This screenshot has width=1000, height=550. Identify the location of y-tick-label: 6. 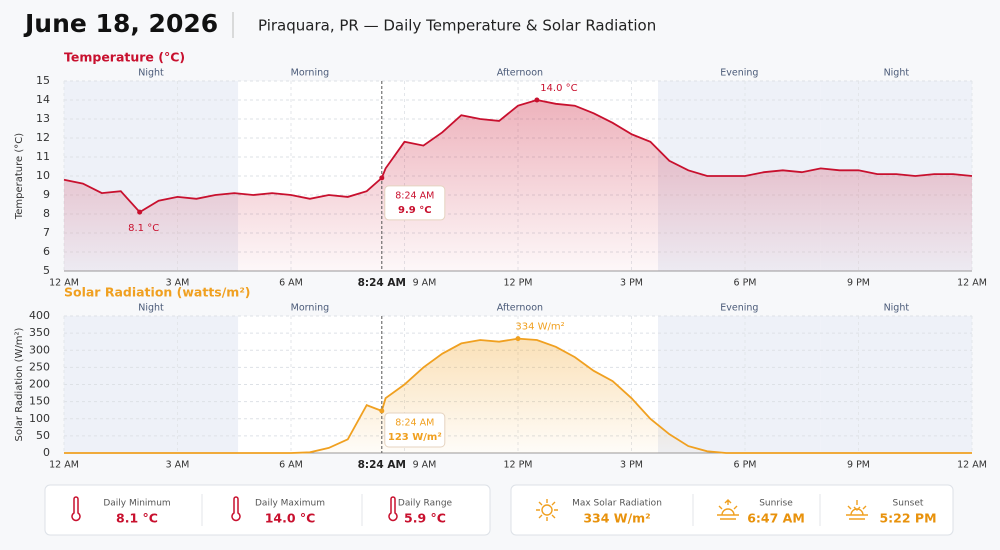
(46, 251).